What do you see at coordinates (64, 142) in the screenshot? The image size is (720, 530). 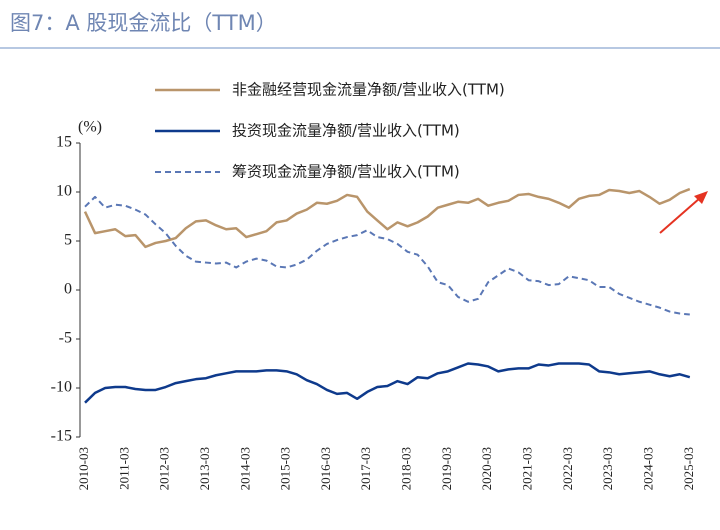 I see `y-tick-label: 15` at bounding box center [64, 142].